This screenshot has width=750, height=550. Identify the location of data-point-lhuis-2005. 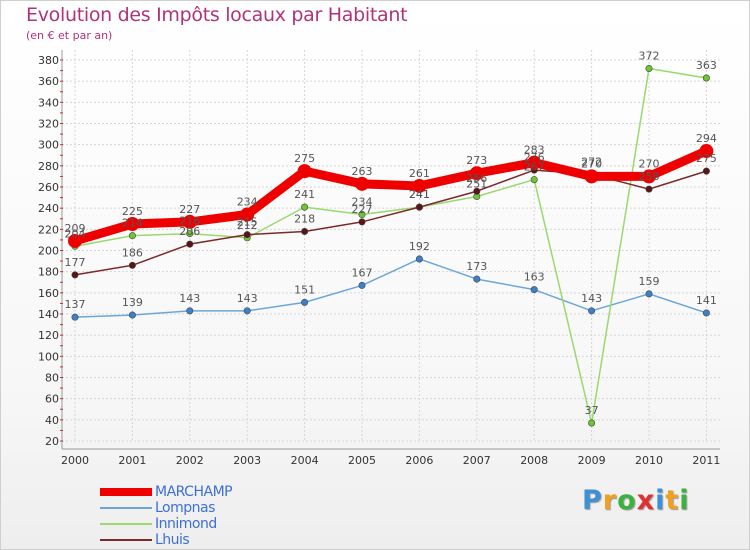
(362, 222).